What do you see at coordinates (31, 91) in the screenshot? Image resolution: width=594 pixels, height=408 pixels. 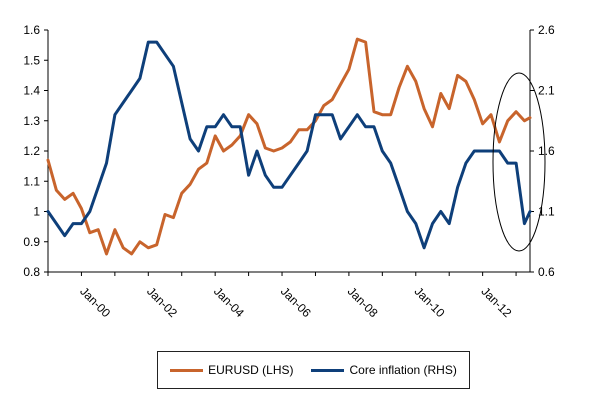 I see `y-left-tick-label: 1.4` at bounding box center [31, 91].